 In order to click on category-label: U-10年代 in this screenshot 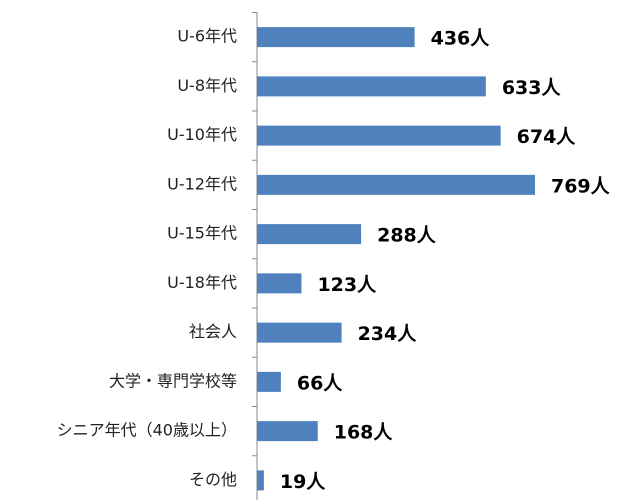, I will do `click(202, 134)`.